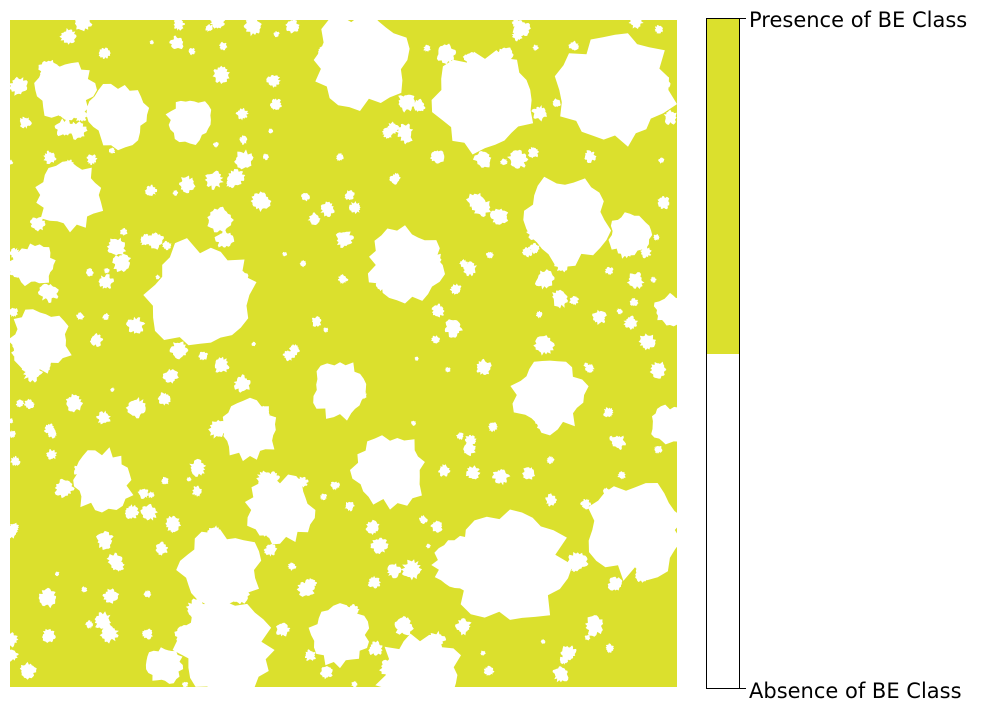 The height and width of the screenshot is (713, 989). I want to click on colorbar-presence-label: Presence of BE Class, so click(858, 20).